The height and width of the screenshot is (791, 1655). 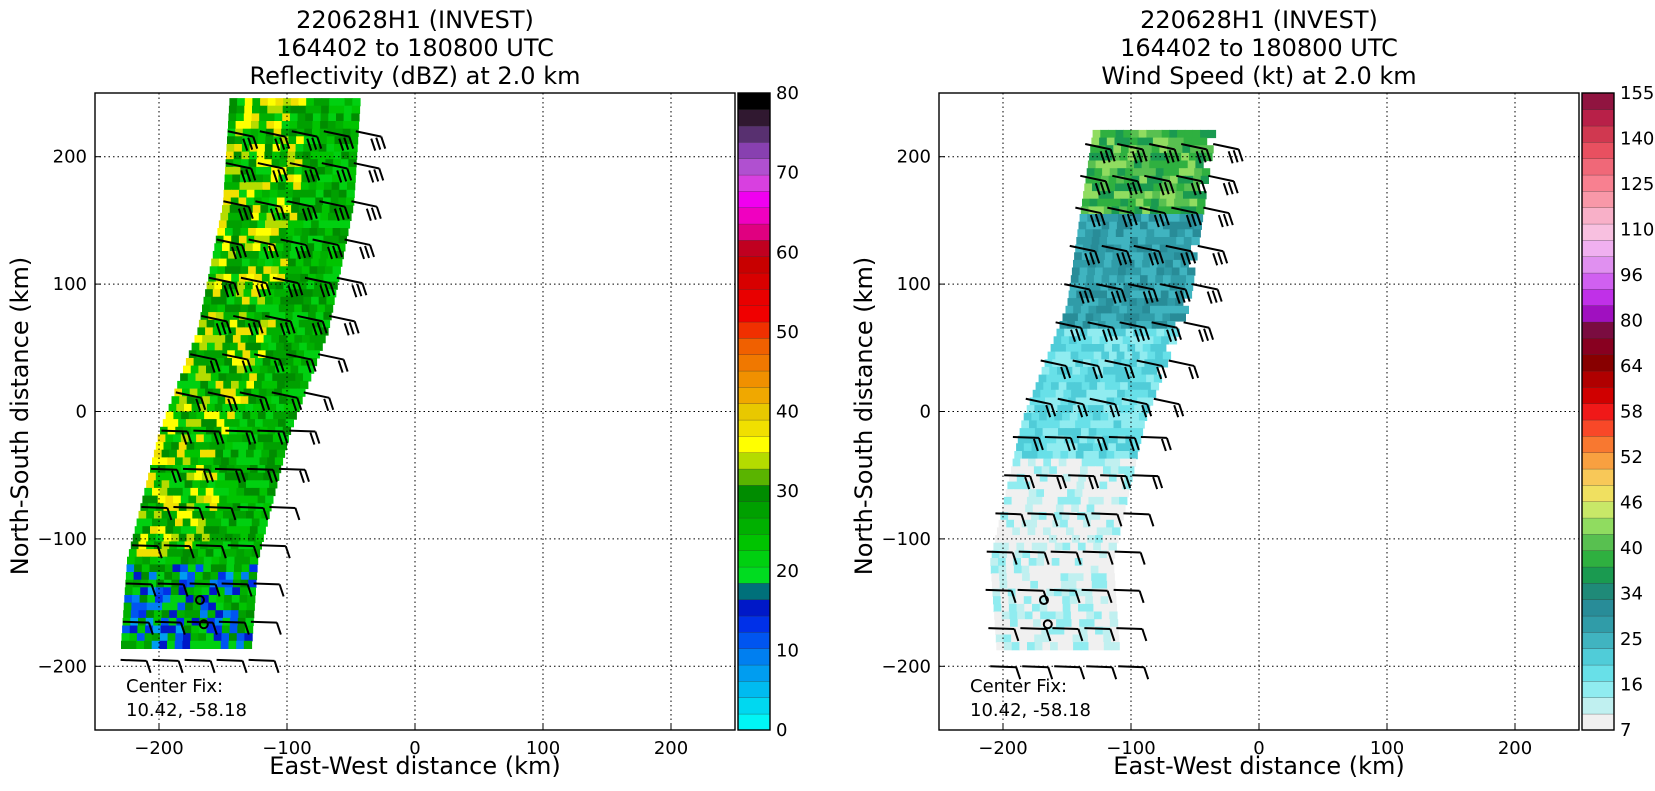 I want to click on panel2-title-line2: 164402 to 180800 UTC, so click(x=1259, y=48).